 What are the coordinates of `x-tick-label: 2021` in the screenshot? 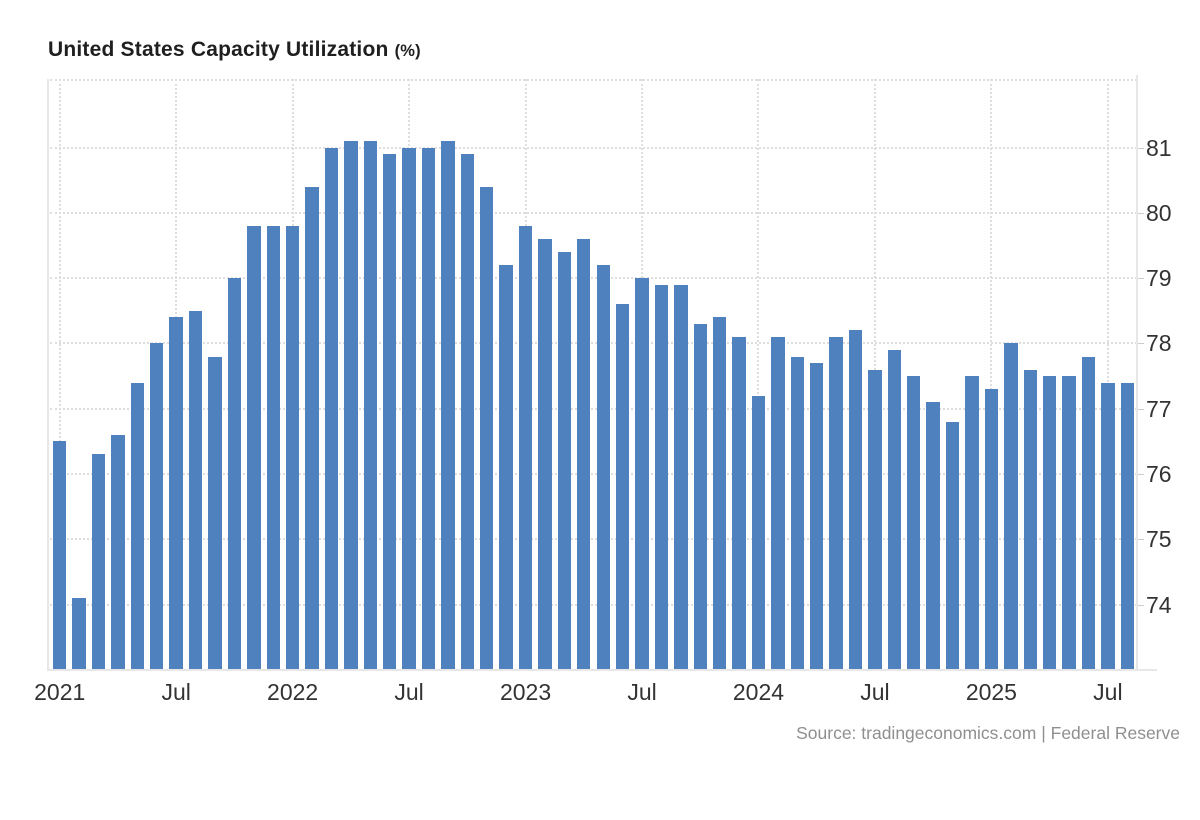 It's located at (60, 692).